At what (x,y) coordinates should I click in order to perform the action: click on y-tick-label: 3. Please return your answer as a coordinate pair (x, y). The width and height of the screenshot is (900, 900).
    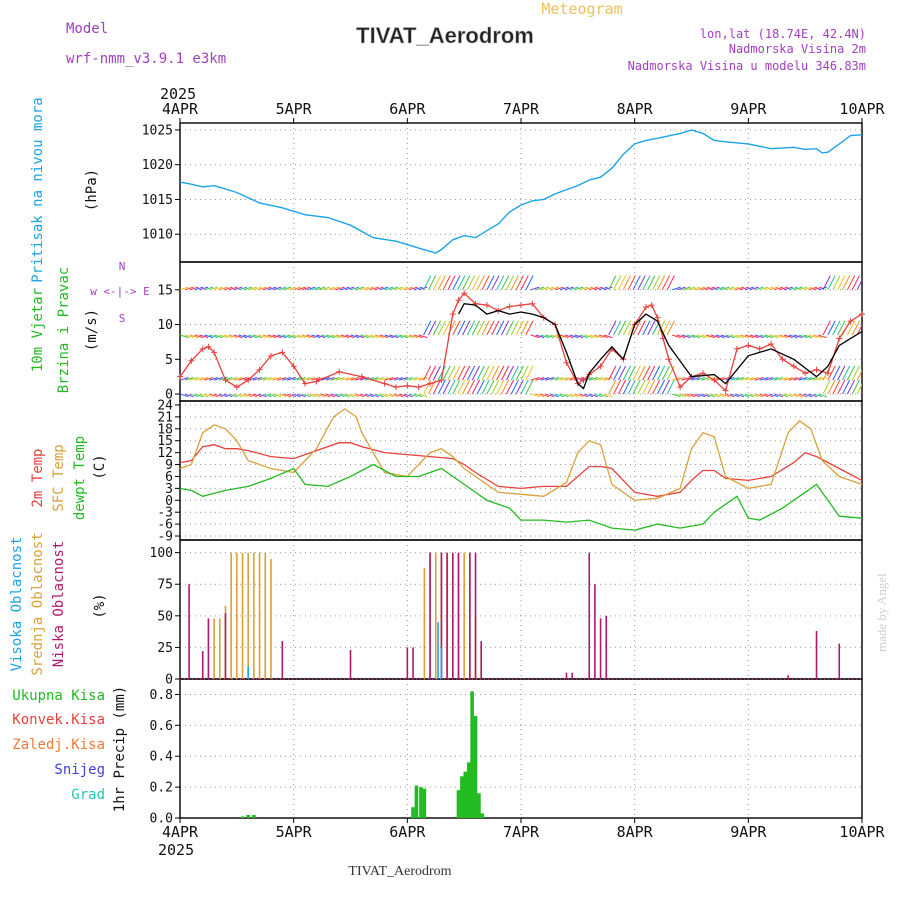
    Looking at the image, I should click on (169, 489).